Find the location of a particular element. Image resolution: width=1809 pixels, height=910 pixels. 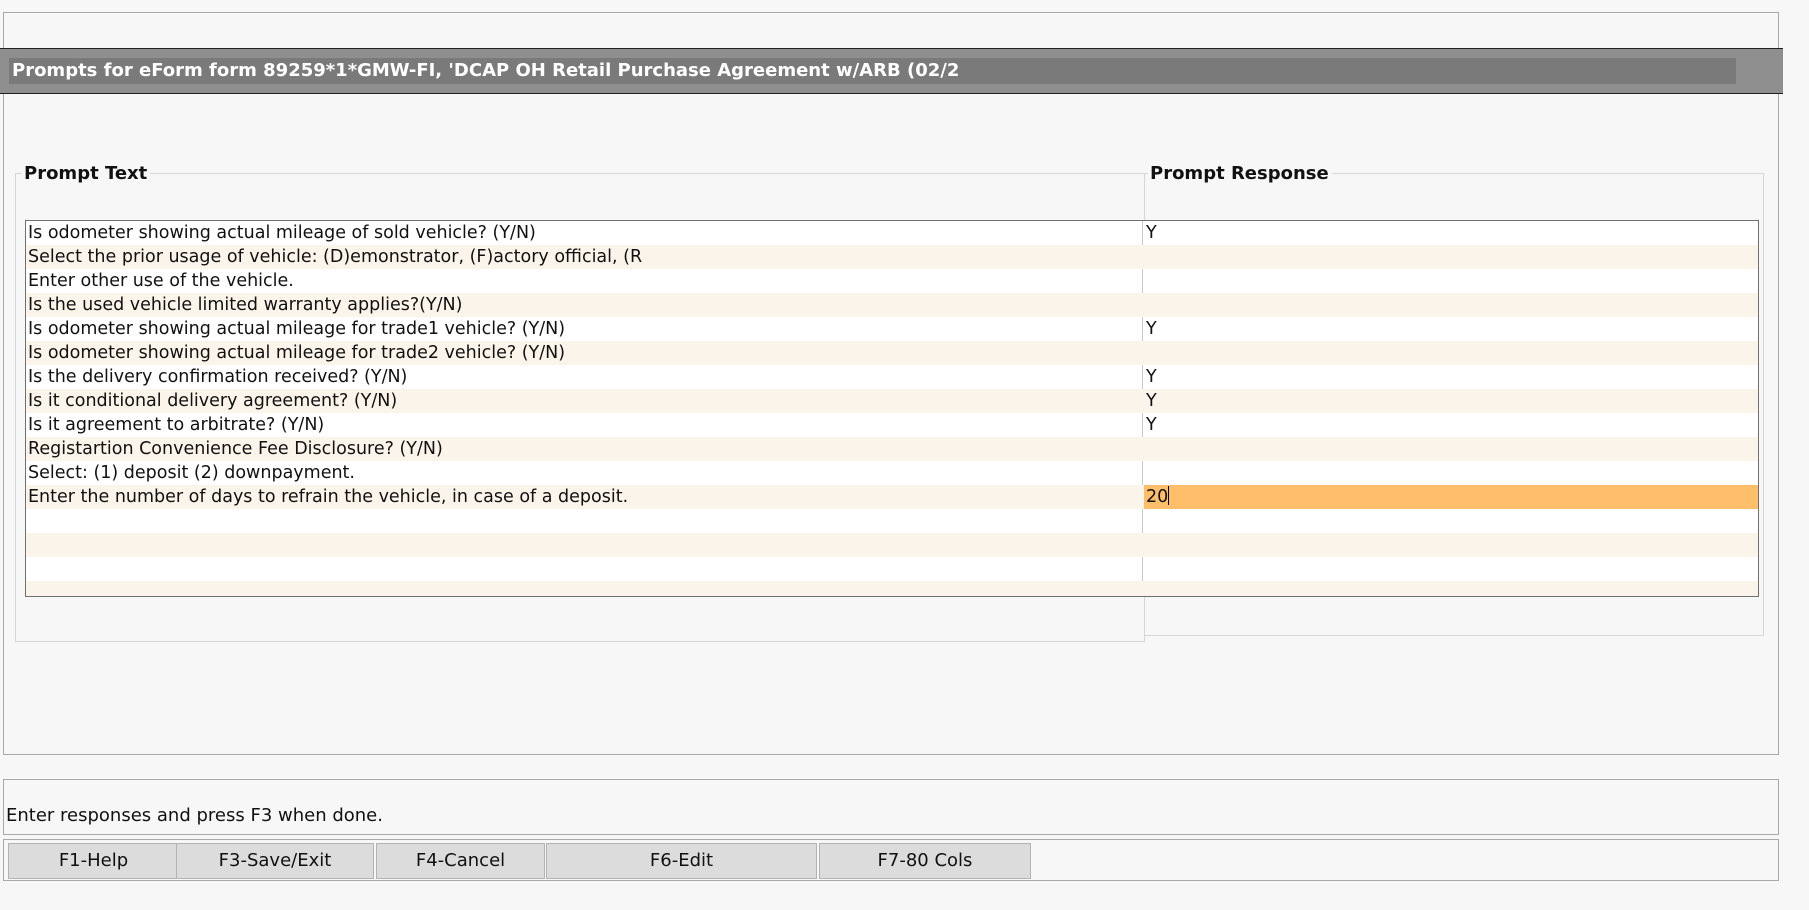

f3-save-exit-button: F3-Save/Exit is located at coordinates (275, 861).